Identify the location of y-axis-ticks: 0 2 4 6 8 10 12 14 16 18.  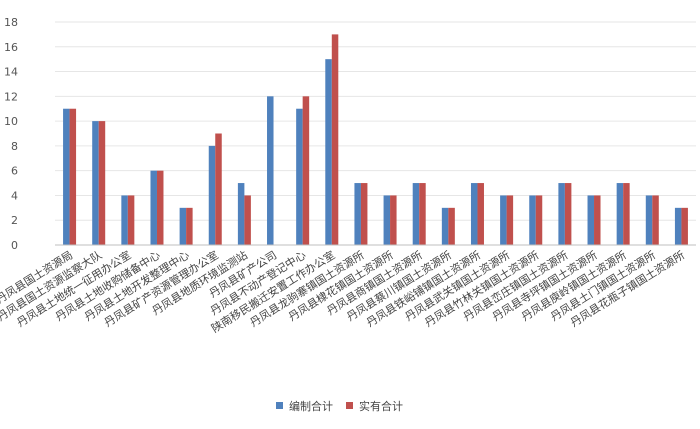
(11, 134).